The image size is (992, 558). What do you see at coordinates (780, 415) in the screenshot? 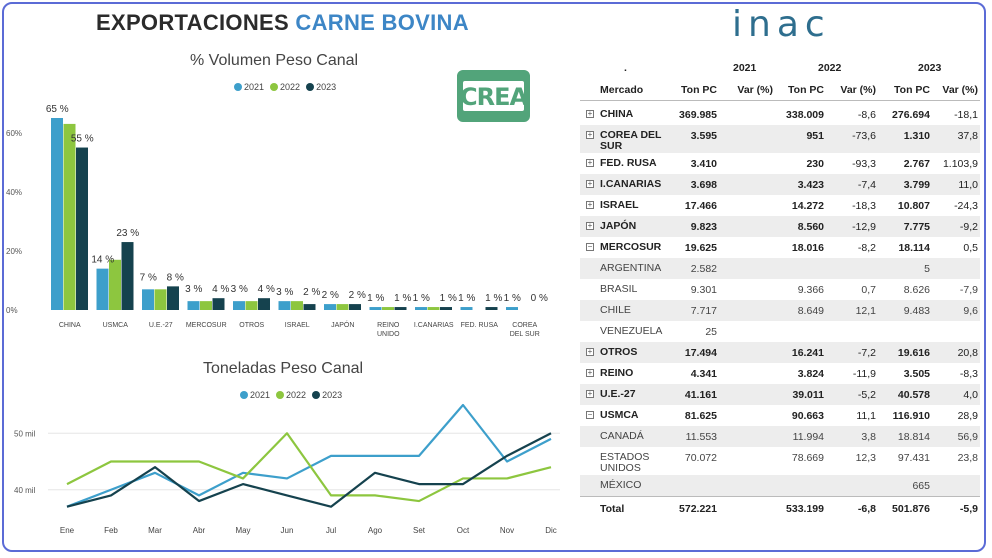
I see `table-row: − USMCA 81.625 90.663 11,1 116.910 28,9` at bounding box center [780, 415].